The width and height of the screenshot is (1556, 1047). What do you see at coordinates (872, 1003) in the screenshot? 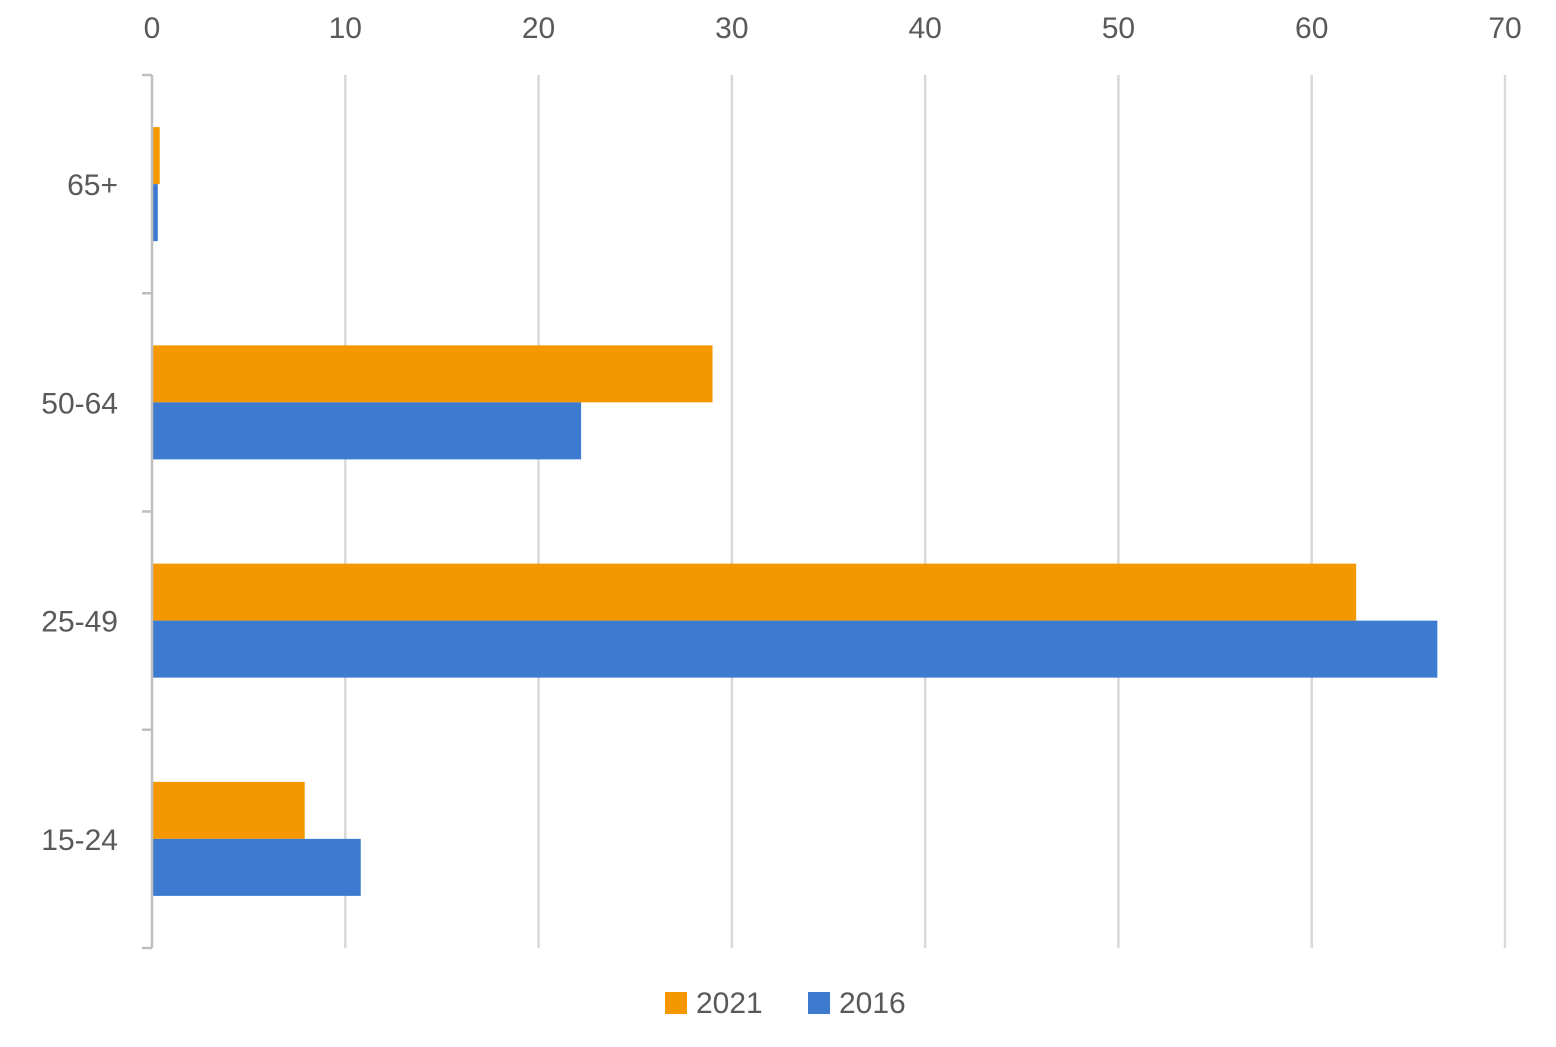
I see `legend-label-2016: 2016` at bounding box center [872, 1003].